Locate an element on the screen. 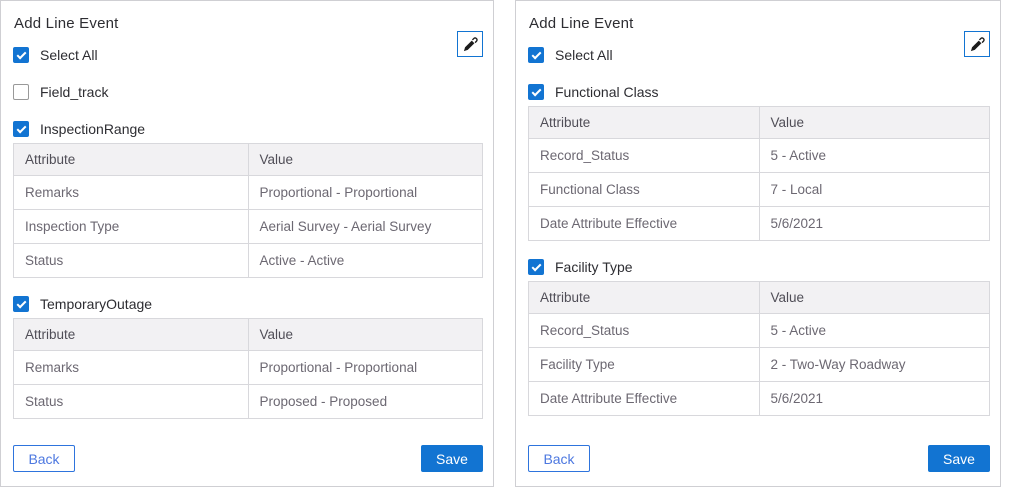  layer-group-field-track: Field_track is located at coordinates (248, 102).